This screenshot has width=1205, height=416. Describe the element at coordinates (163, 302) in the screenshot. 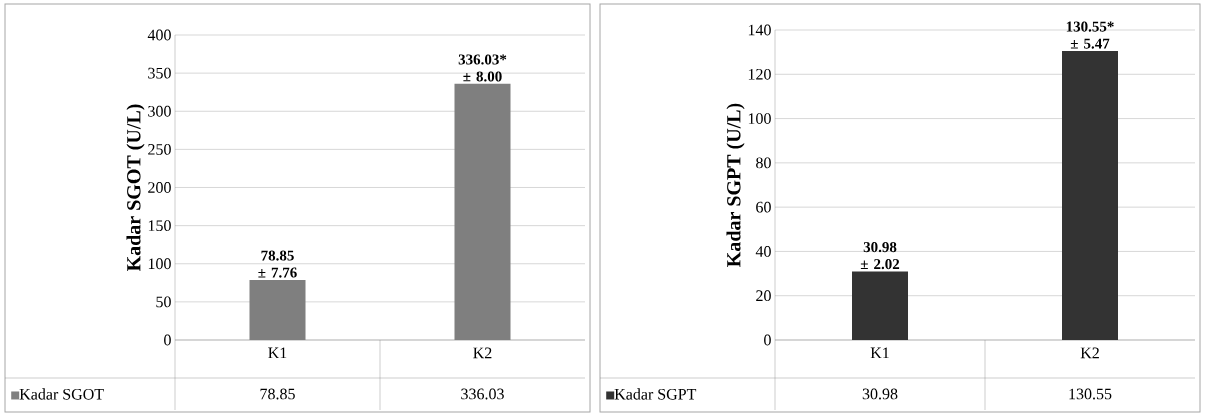

I see `y-tick-label: 50` at that location.